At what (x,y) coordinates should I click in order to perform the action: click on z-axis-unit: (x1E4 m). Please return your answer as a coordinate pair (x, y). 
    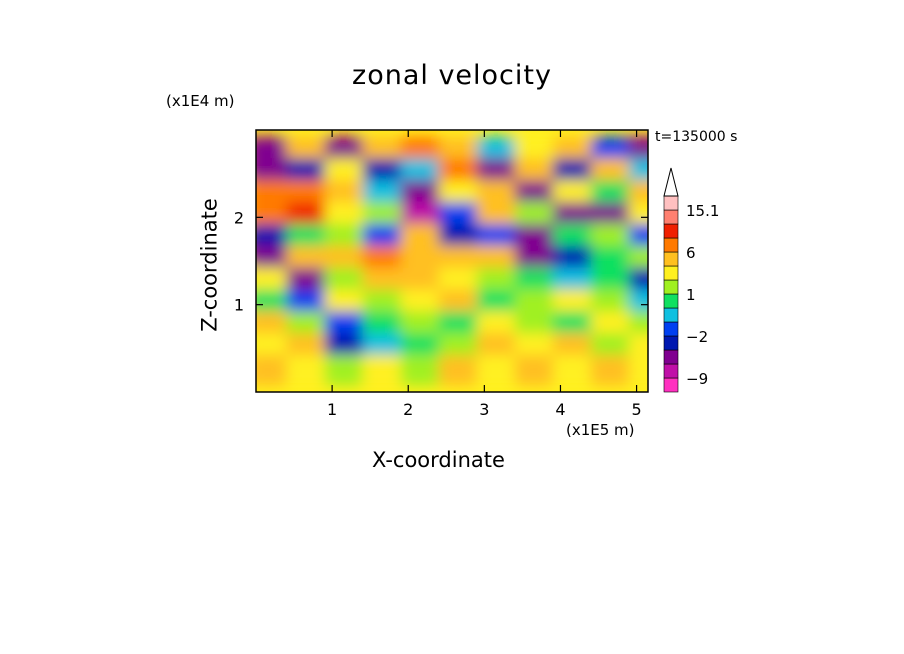
    Looking at the image, I should click on (200, 101).